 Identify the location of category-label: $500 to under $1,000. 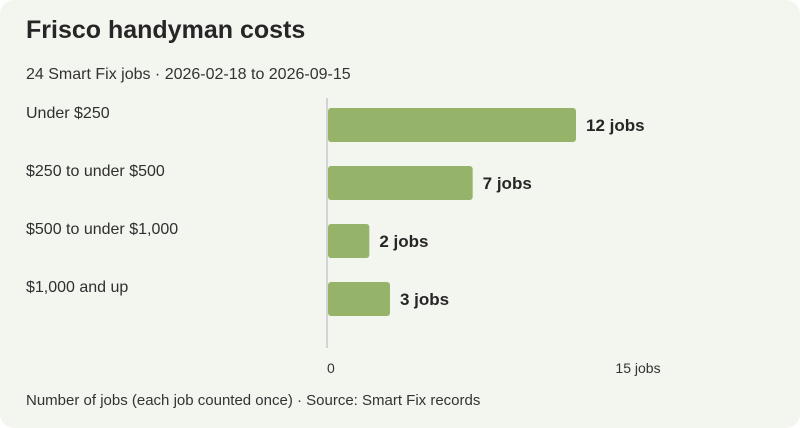
(102, 229).